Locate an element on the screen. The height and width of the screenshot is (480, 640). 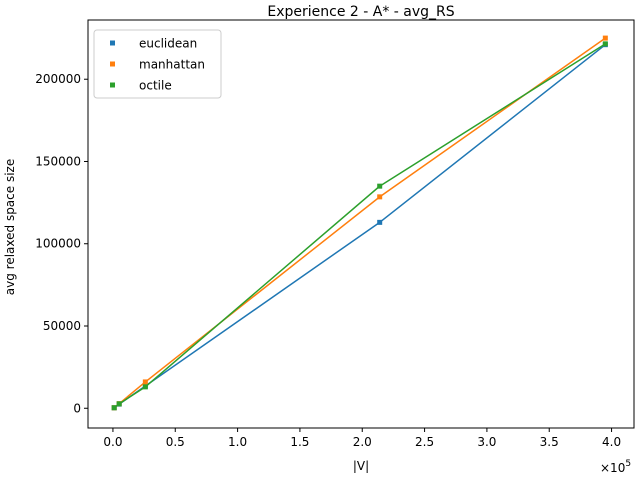
legend-marker-manhattan is located at coordinates (112, 64).